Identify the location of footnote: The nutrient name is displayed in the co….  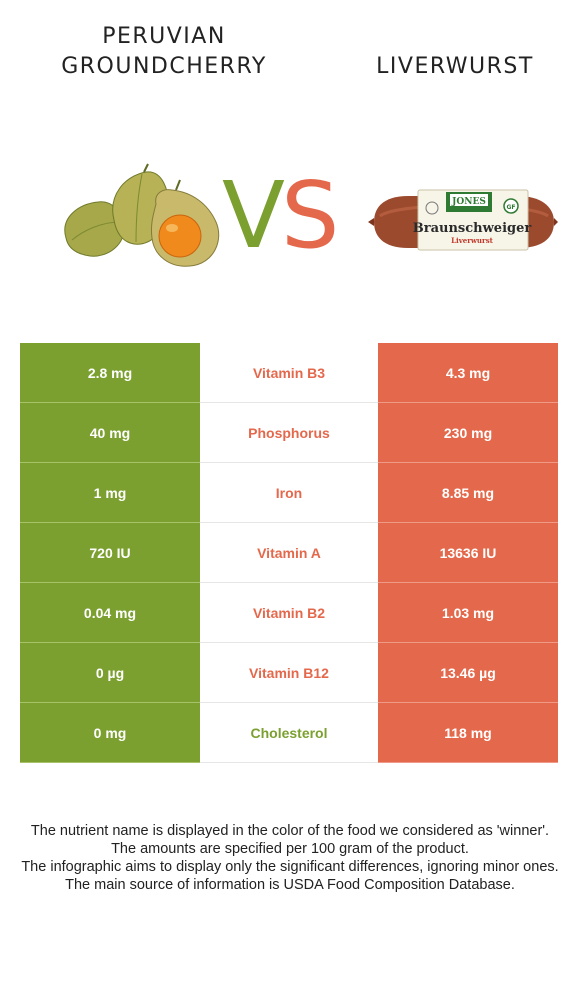
(290, 858).